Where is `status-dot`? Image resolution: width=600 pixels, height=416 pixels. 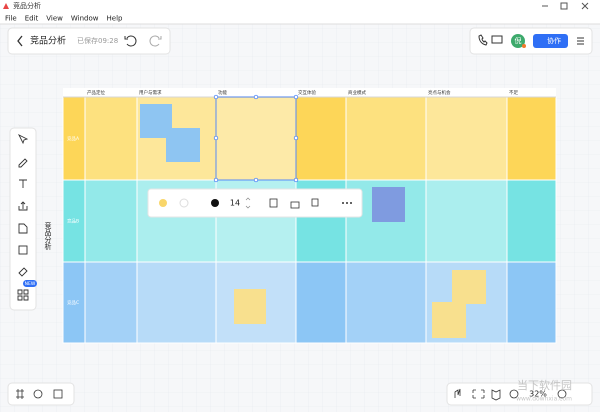 status-dot is located at coordinates (524, 46).